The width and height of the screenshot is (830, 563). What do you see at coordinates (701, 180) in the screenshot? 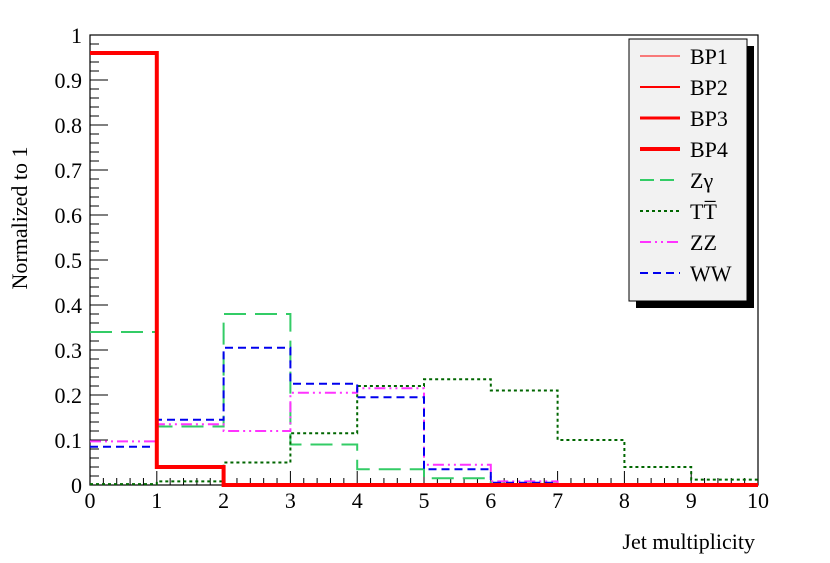
I see `legend-label: Zγ` at bounding box center [701, 180].